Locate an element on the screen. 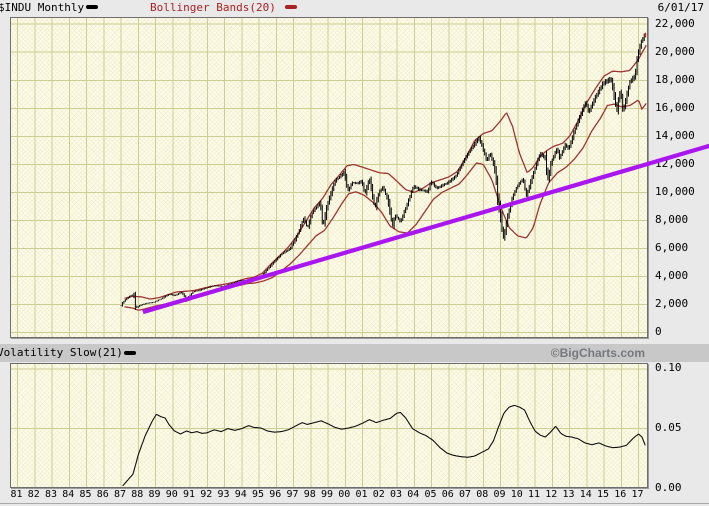 This screenshot has height=506, width=709. bottom-divider is located at coordinates (354, 503).